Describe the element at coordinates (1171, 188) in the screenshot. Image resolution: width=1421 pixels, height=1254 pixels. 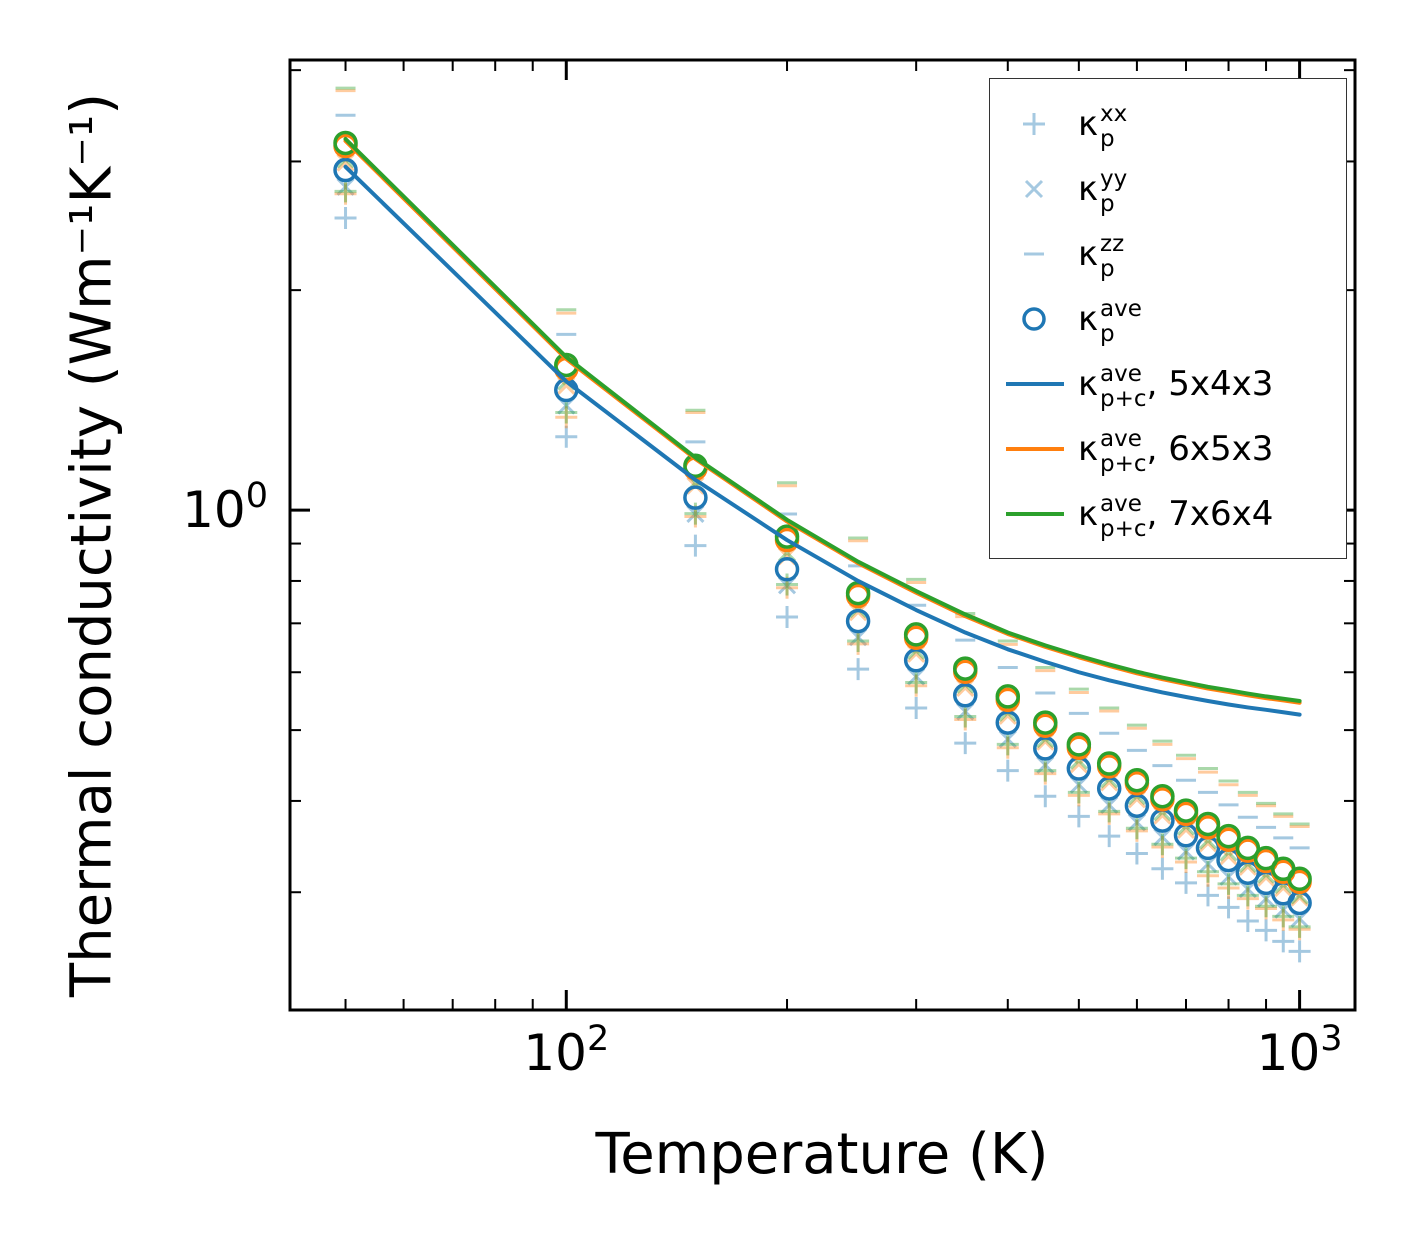
I see `legend-item-kappa-p-yy: κ yy p` at that location.